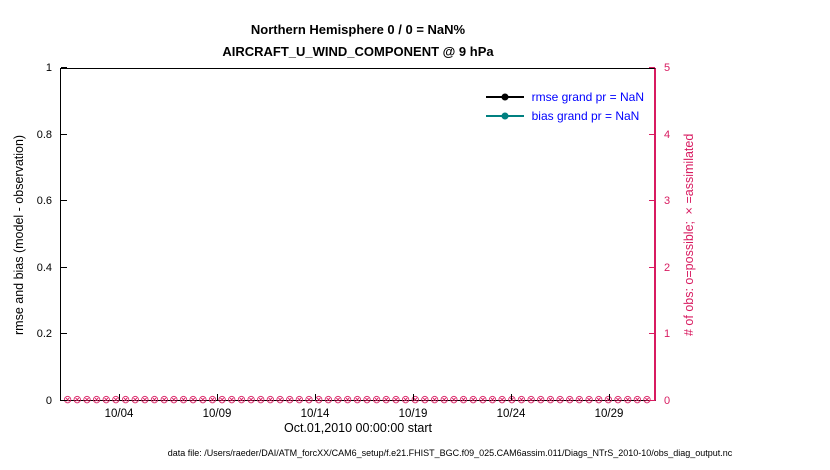 This screenshot has width=830, height=470. What do you see at coordinates (667, 401) in the screenshot?
I see `right-axis-tick-label: 0` at bounding box center [667, 401].